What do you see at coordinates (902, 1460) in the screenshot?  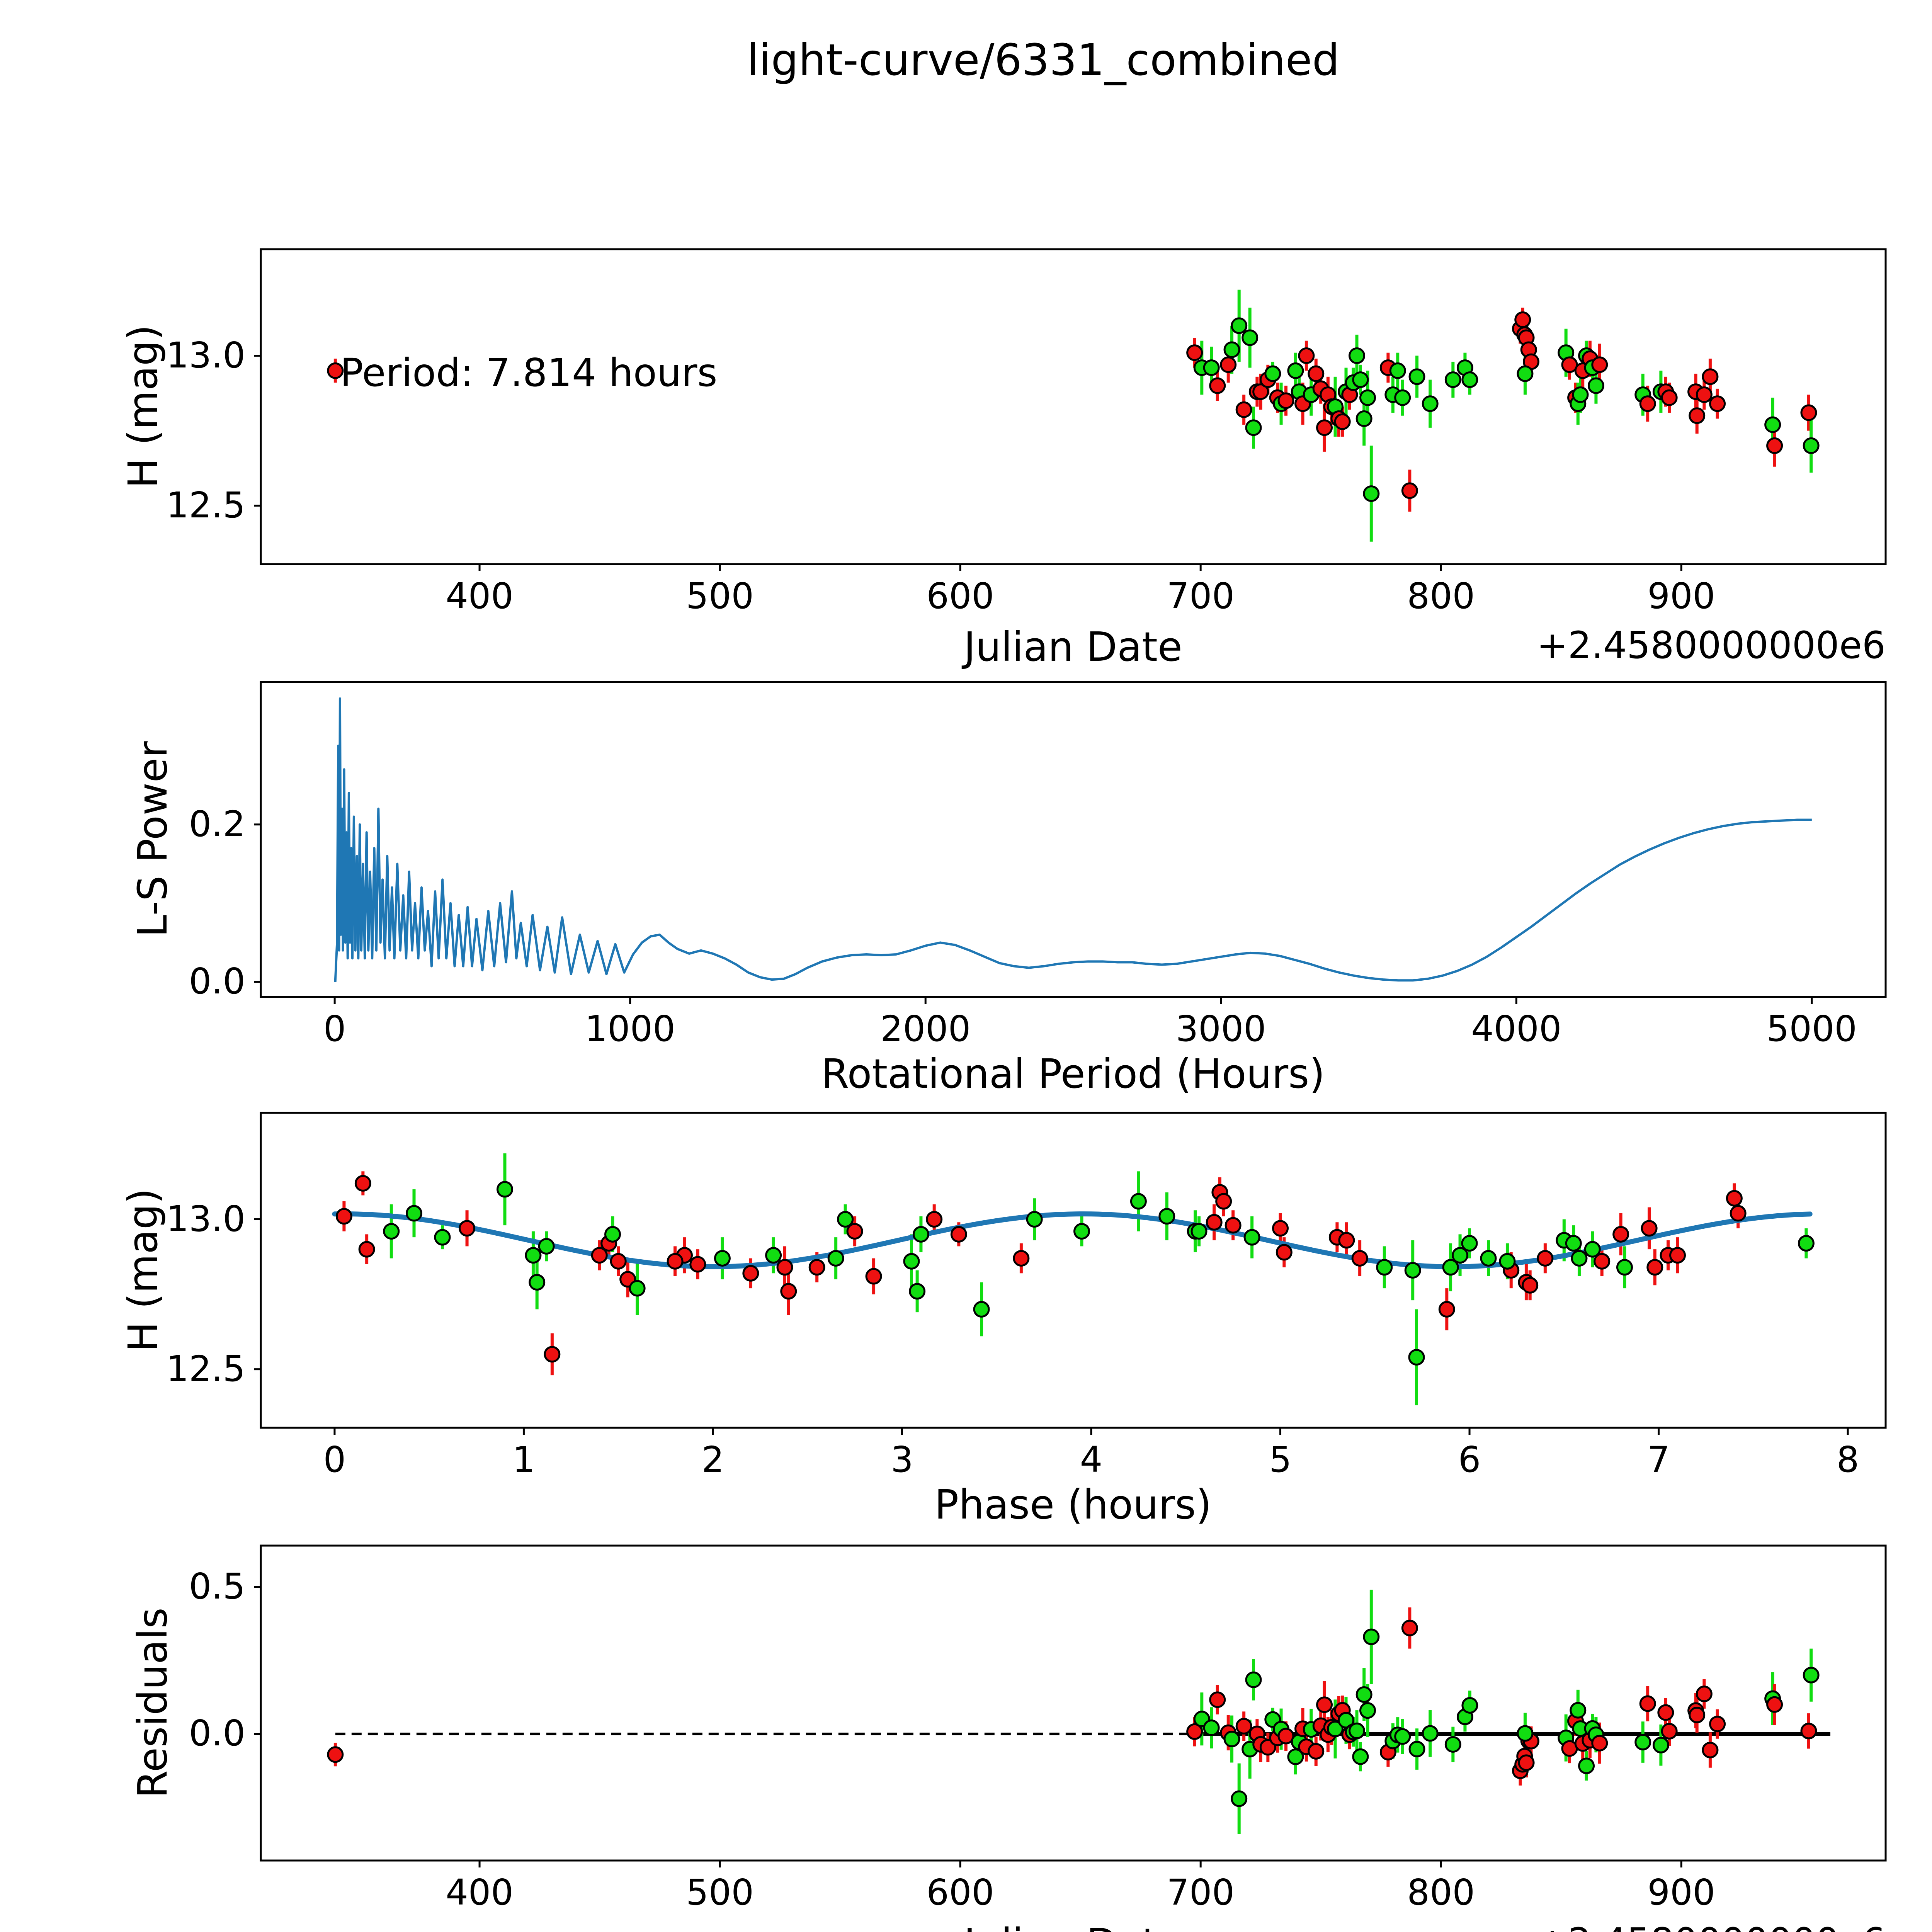 I see `xtick-phase: 3` at bounding box center [902, 1460].